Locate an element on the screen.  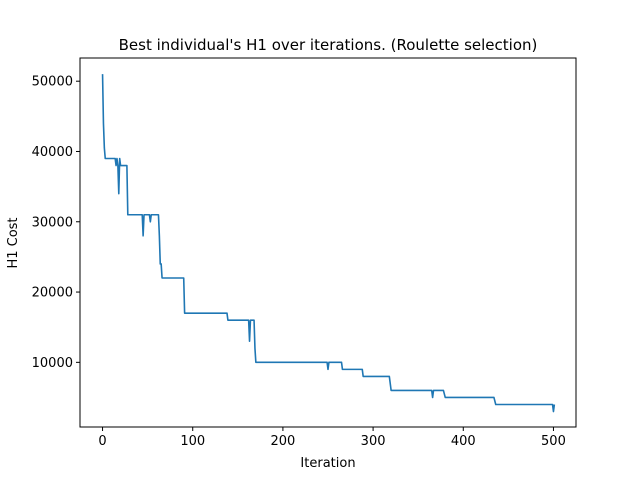
x-tick-label: 100 is located at coordinates (192, 441).